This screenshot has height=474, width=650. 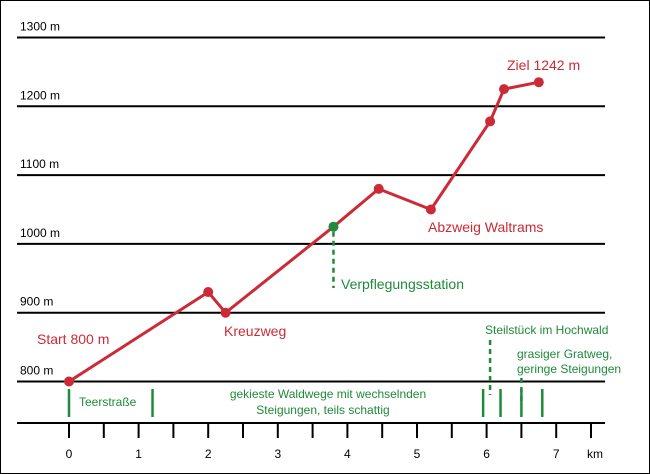 What do you see at coordinates (208, 454) in the screenshot?
I see `x-tick-label: 2` at bounding box center [208, 454].